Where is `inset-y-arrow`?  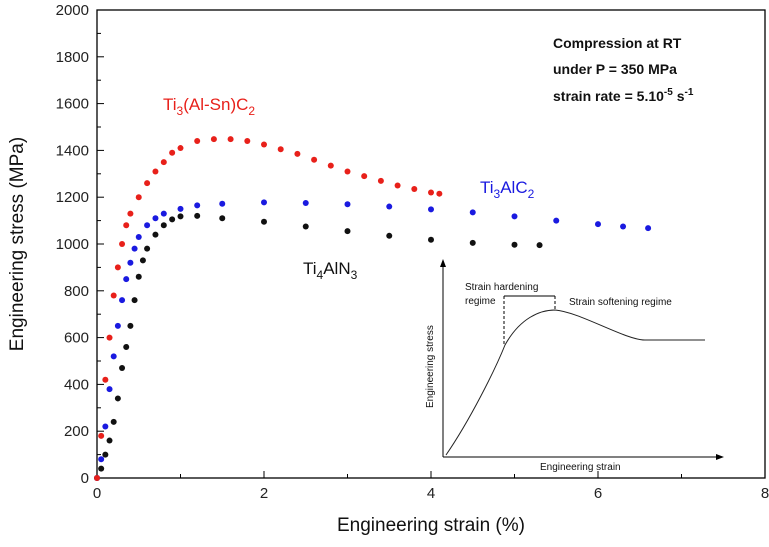
inset-y-arrow is located at coordinates (443, 263).